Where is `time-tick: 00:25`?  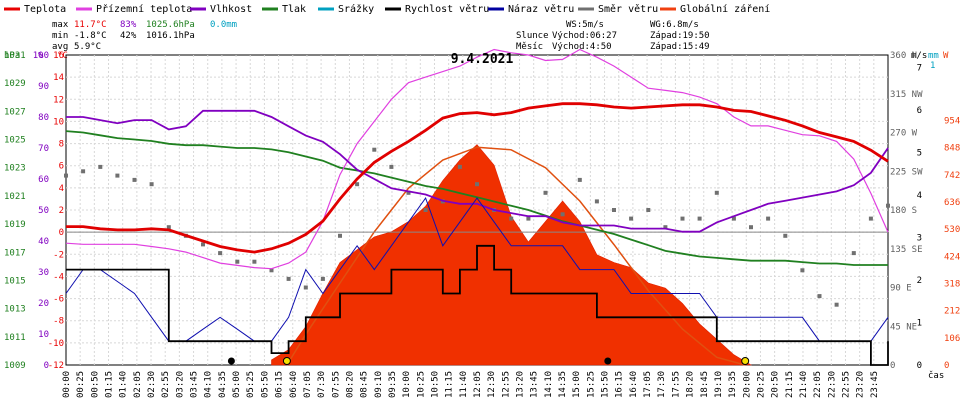
time-tick: 00:25 is located at coordinates (81, 384).